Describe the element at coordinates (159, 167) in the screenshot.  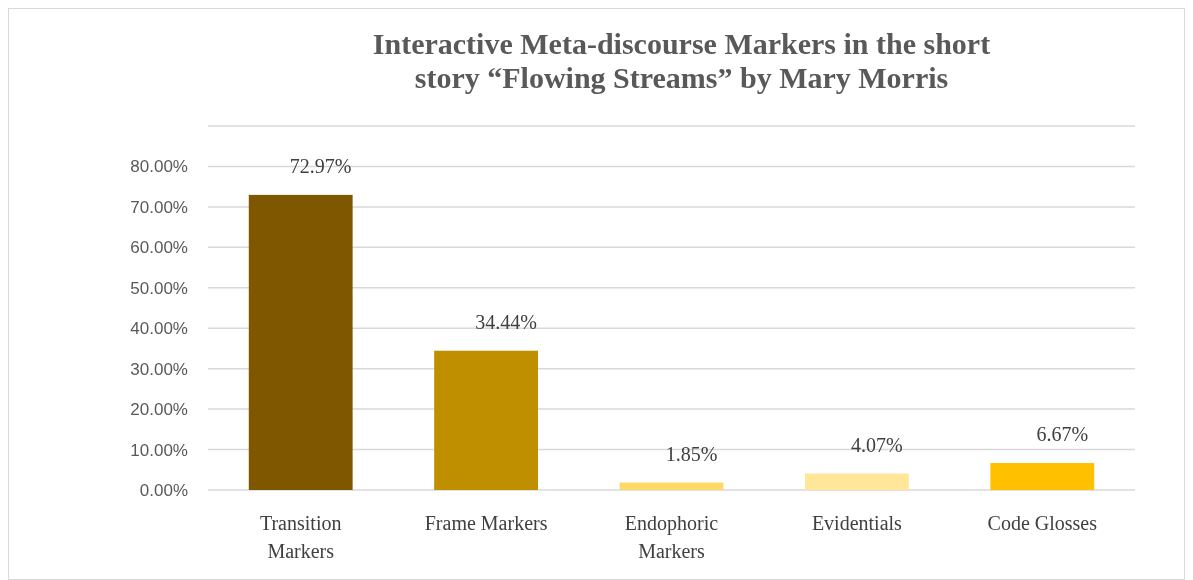
I see `y-tick-label: 80.00%` at that location.